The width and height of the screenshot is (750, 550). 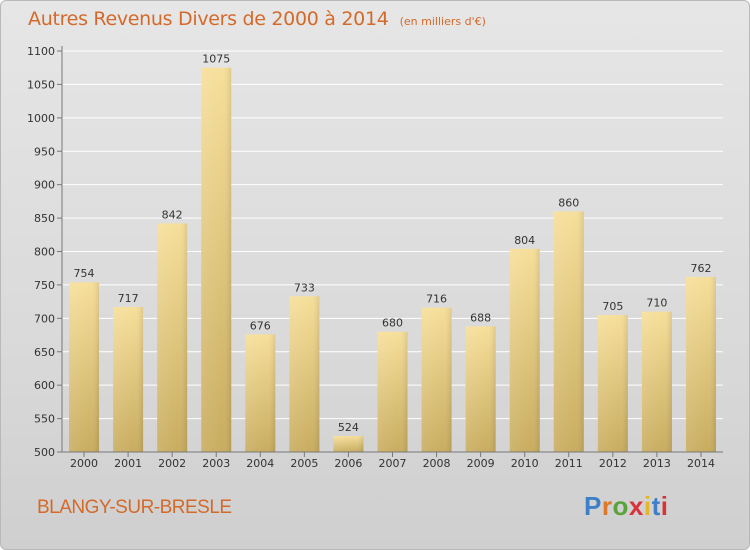 I want to click on x-tick-label: 2007, so click(x=393, y=463).